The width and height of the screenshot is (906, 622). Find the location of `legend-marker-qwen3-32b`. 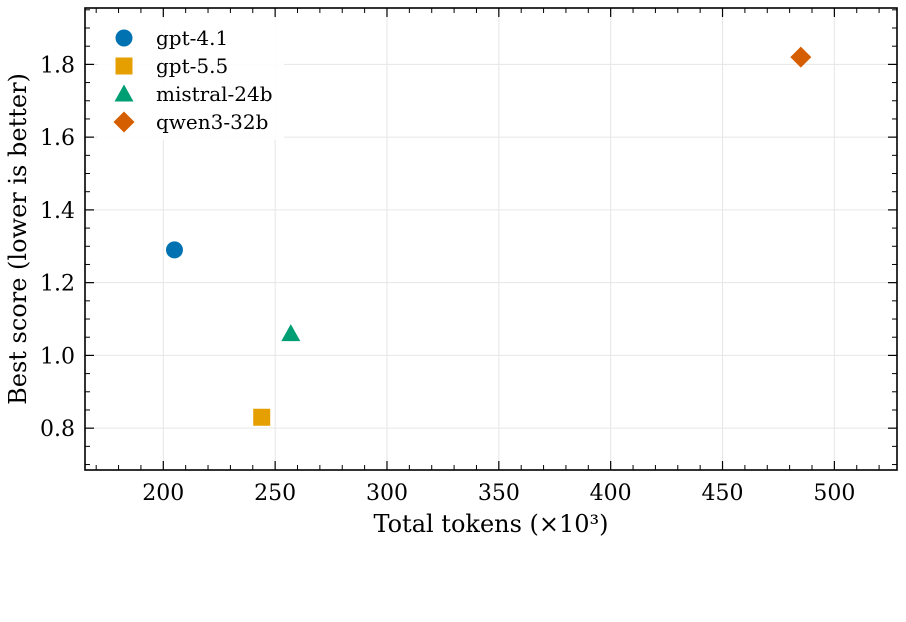

legend-marker-qwen3-32b is located at coordinates (124, 122).